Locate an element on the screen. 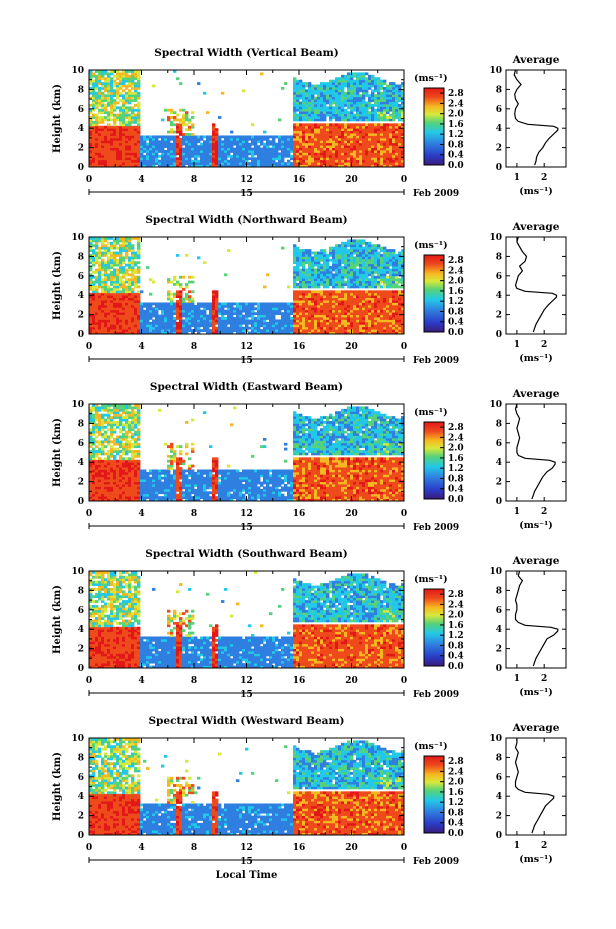 The width and height of the screenshot is (616, 929). panel-title: Spectral Width (Southward Beam) is located at coordinates (246, 554).